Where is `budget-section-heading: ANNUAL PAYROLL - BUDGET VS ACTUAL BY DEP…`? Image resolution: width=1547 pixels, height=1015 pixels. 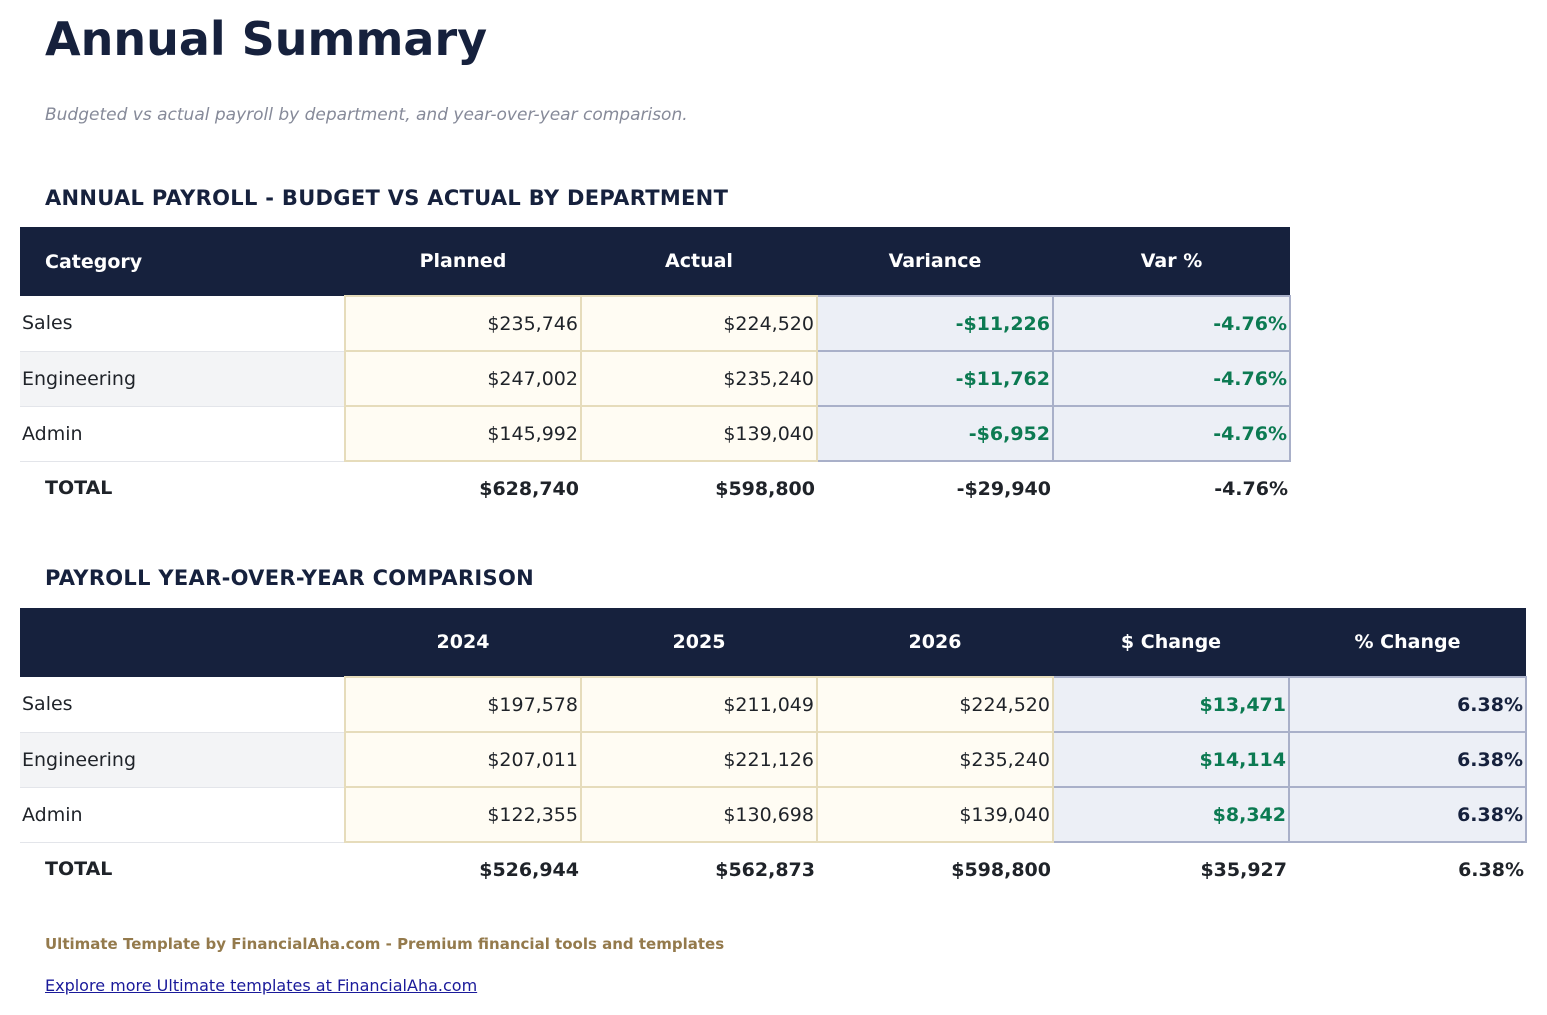
budget-section-heading: ANNUAL PAYROLL - BUDGET VS ACTUAL BY DEP… is located at coordinates (387, 198).